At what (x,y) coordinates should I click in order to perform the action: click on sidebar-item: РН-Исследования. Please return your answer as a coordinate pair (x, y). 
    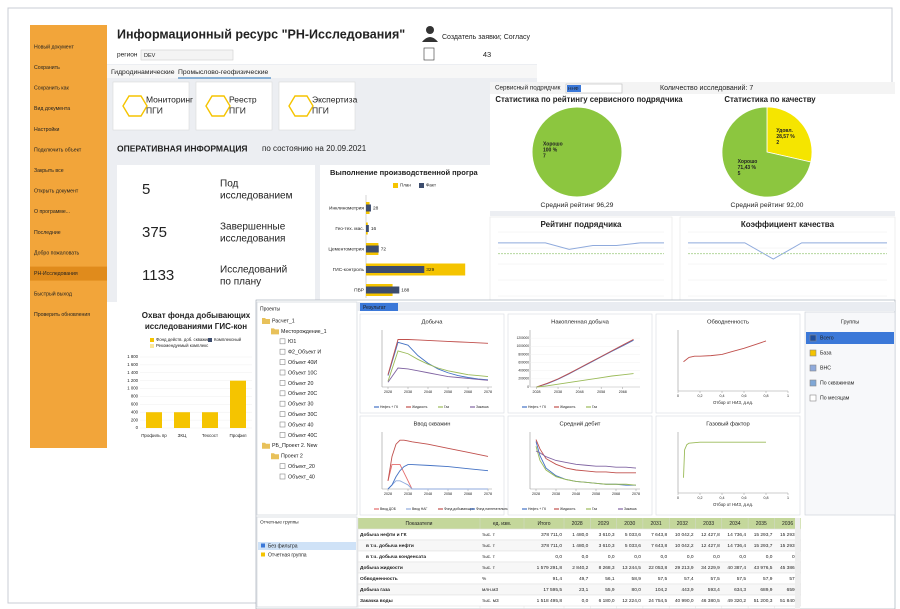
    Looking at the image, I should click on (56, 274).